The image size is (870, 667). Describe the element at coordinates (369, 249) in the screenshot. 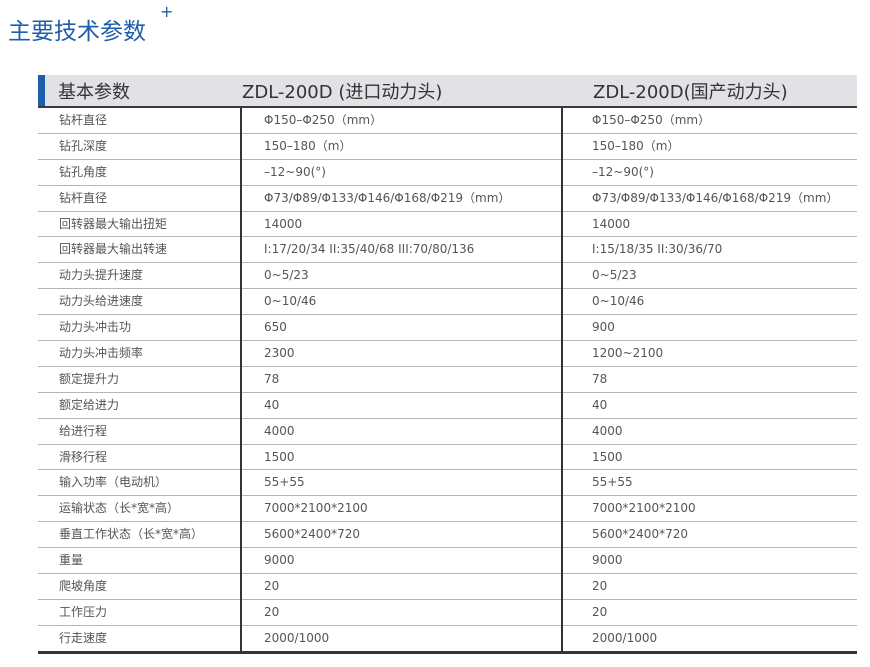

I see `imported-value: I:17/20/34 II:35/40/68 III:70/80/136` at that location.